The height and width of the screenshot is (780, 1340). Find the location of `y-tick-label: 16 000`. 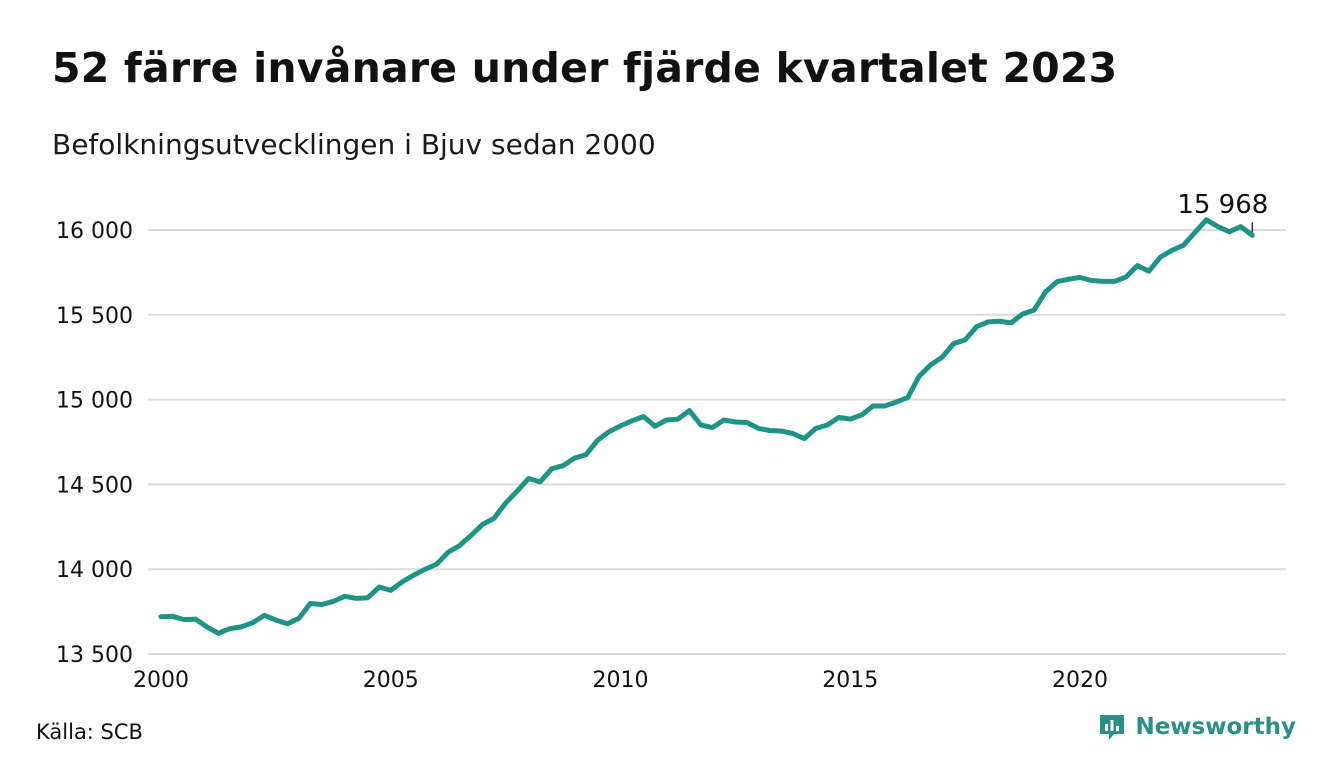

y-tick-label: 16 000 is located at coordinates (94, 231).